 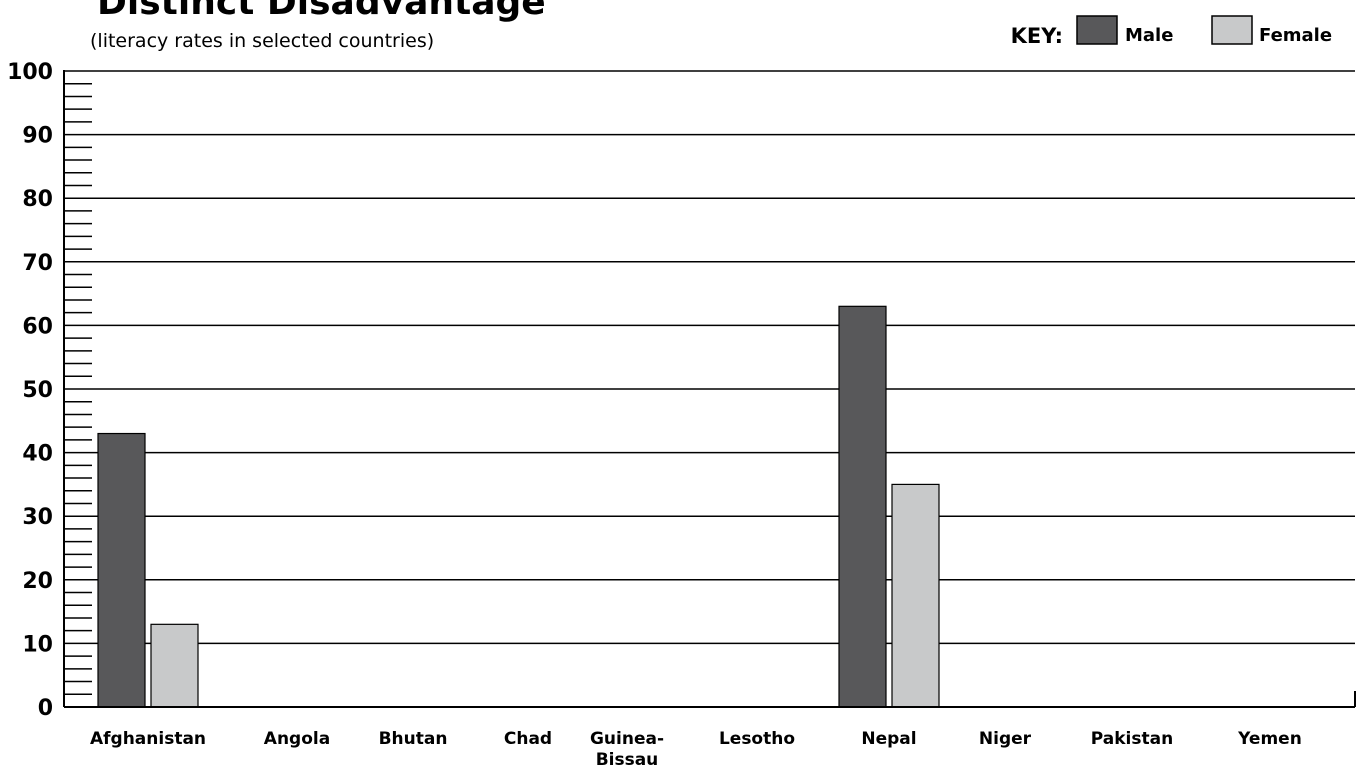 I want to click on x-tick-label: Afghanistan, so click(x=148, y=739).